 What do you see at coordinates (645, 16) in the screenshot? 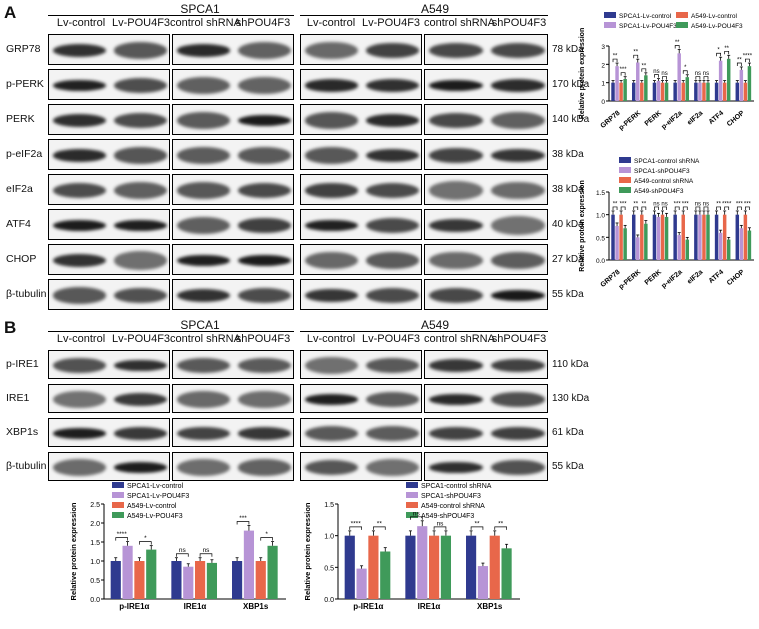
I see `legend-label: SPCA1-Lv-control` at bounding box center [645, 16].